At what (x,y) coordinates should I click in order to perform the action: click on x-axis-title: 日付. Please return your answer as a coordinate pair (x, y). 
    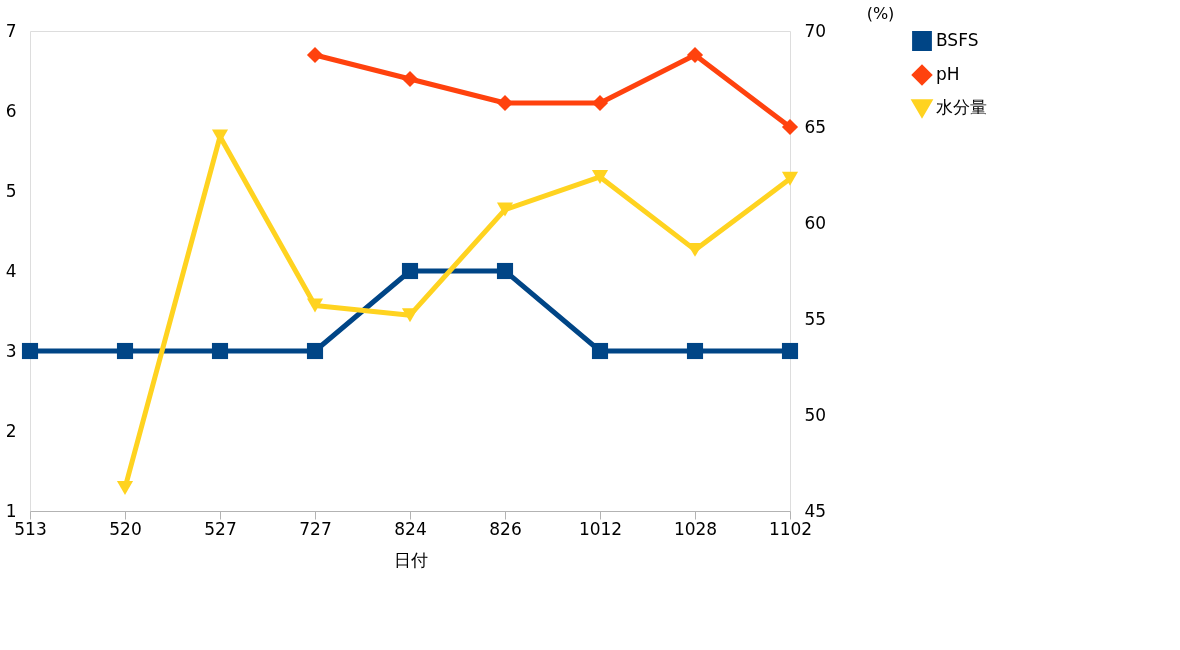
    Looking at the image, I should click on (410, 559).